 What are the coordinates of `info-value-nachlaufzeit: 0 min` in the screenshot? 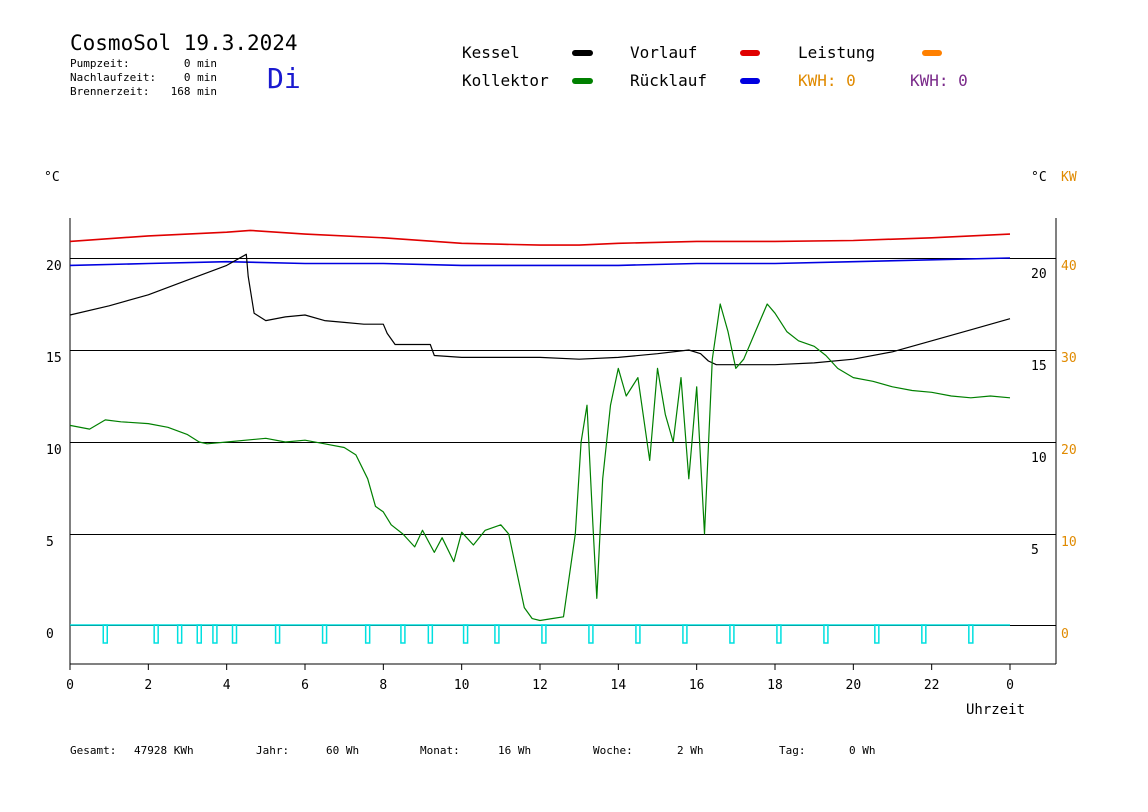 It's located at (200, 77).